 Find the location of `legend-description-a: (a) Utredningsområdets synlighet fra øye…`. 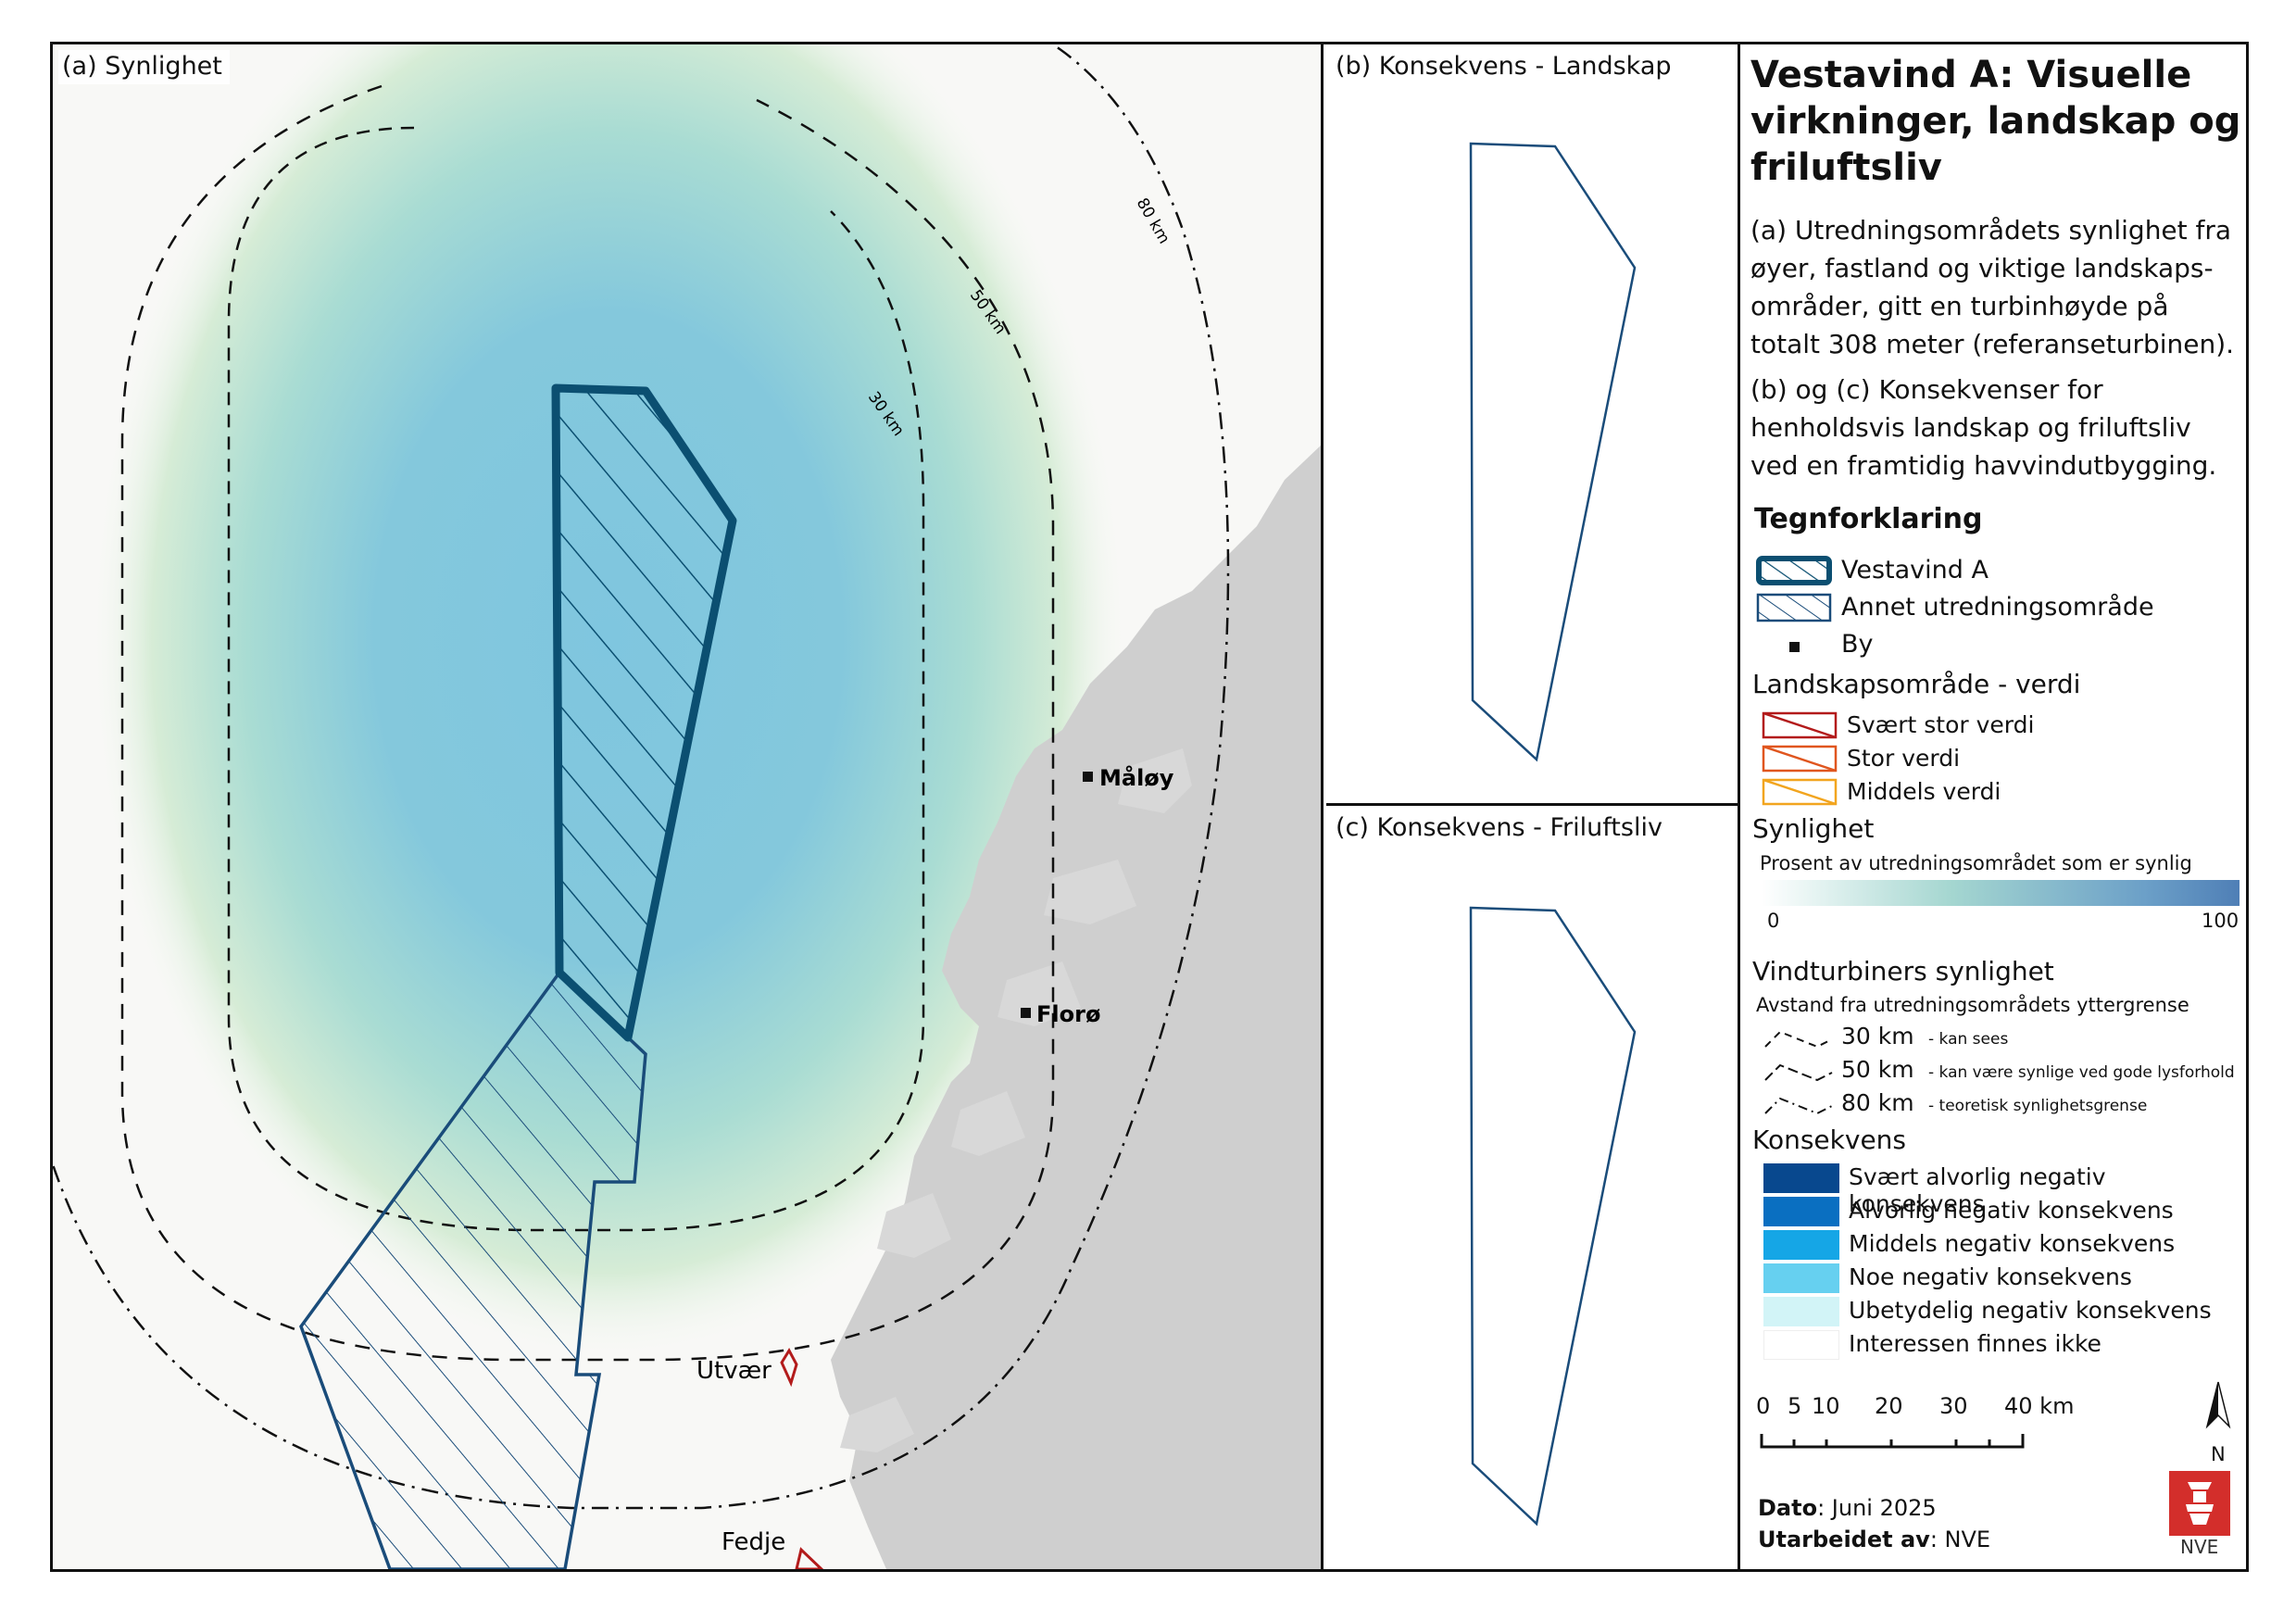

legend-description-a: (a) Utredningsområdets synlighet fra øye… is located at coordinates (1992, 287).